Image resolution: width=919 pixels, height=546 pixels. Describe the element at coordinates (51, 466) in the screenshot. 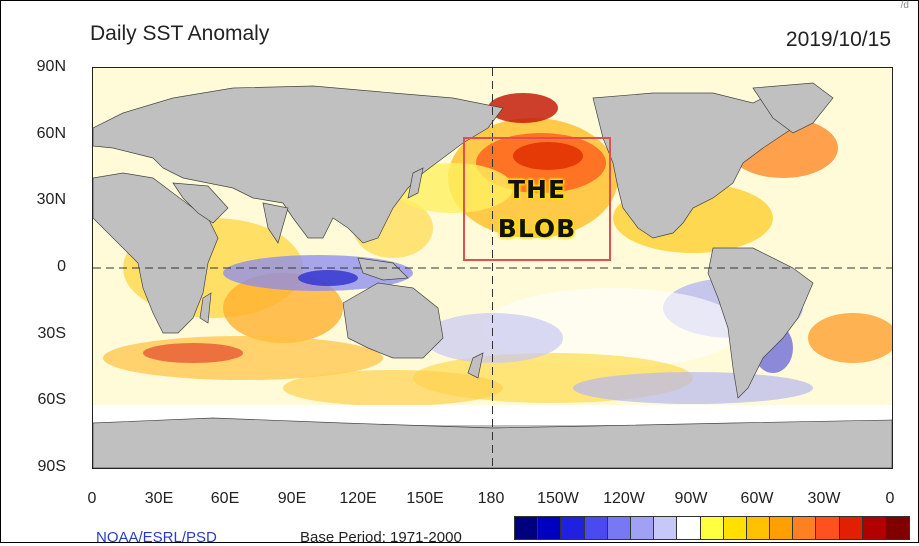

I see `y-tick-label: 90S` at that location.